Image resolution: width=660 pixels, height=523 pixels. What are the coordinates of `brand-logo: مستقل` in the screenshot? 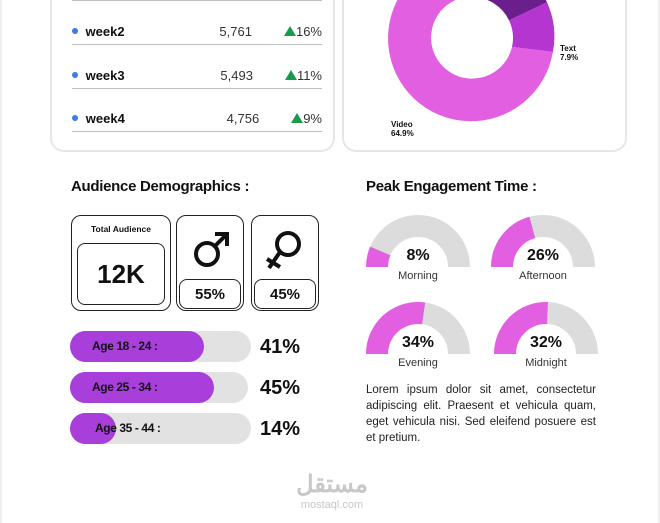 It's located at (332, 484).